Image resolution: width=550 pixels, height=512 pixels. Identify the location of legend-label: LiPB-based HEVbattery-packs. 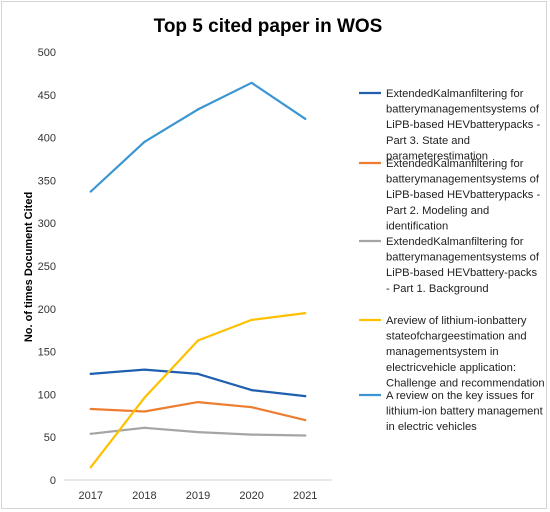
(462, 273).